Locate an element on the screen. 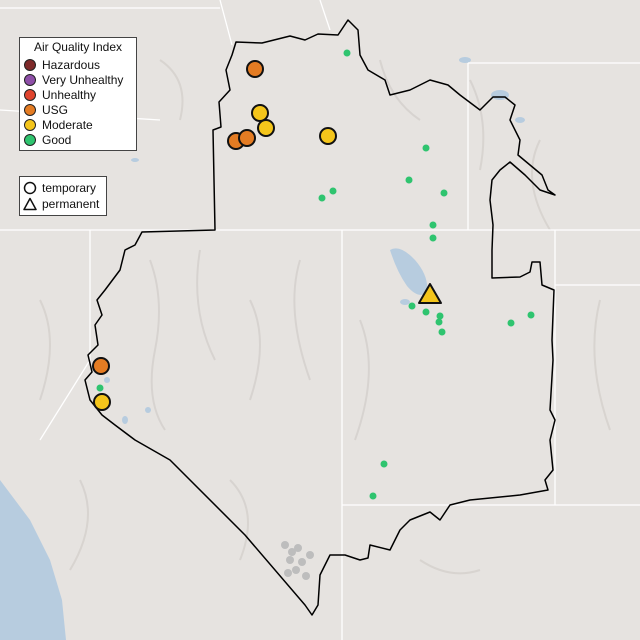  legend-item-usg: USG is located at coordinates (46, 110).